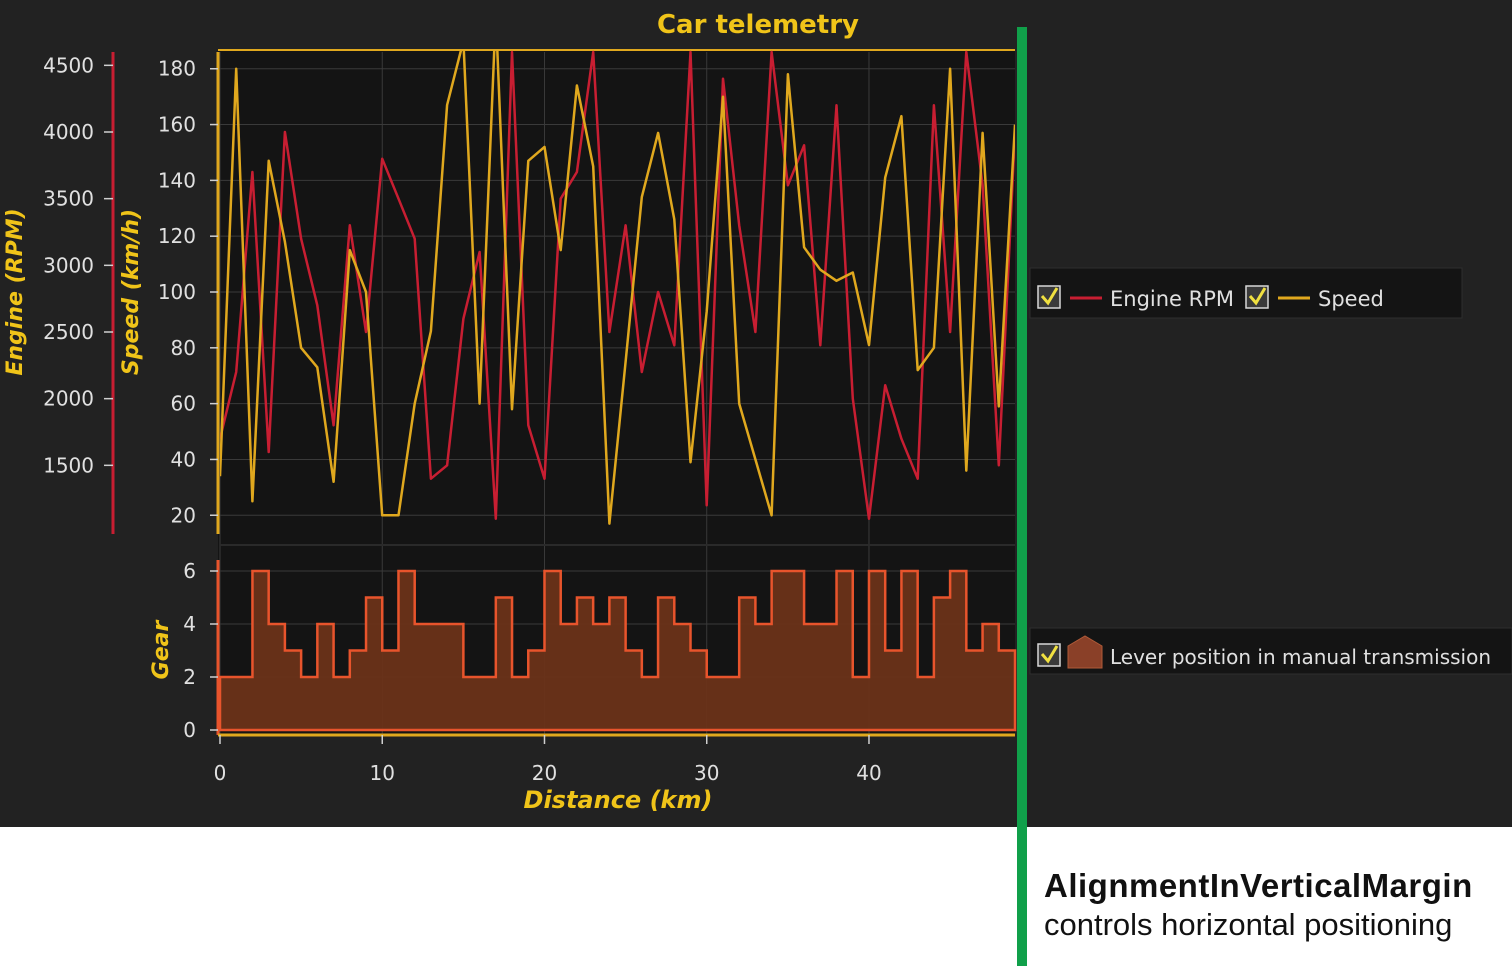 The width and height of the screenshot is (1512, 966). Describe the element at coordinates (617, 650) in the screenshot. I see `gear-area` at that location.